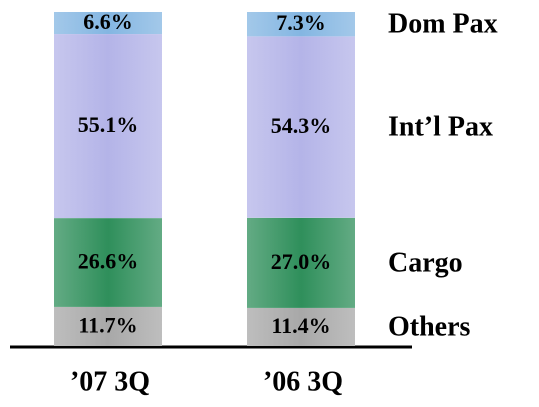 The image size is (539, 407). I want to click on value-label: 54.3%, so click(301, 125).